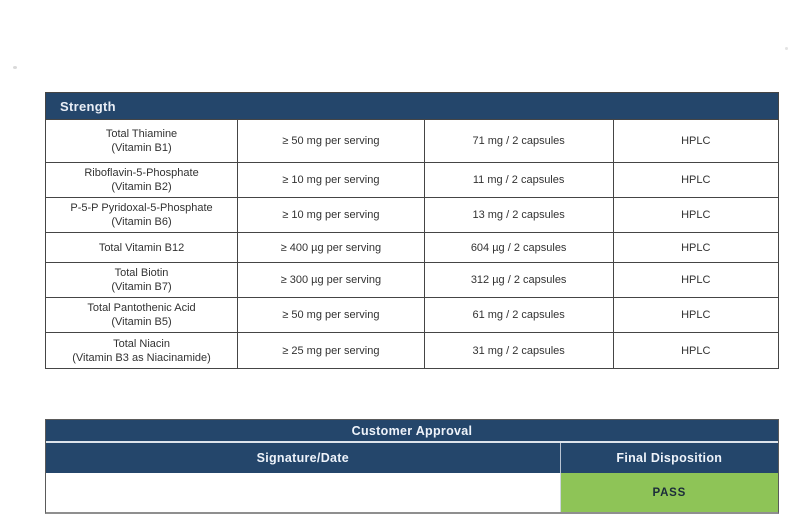  What do you see at coordinates (141, 208) in the screenshot?
I see `analyte-name: P-5-P Pyridoxal-5-Phosphate` at bounding box center [141, 208].